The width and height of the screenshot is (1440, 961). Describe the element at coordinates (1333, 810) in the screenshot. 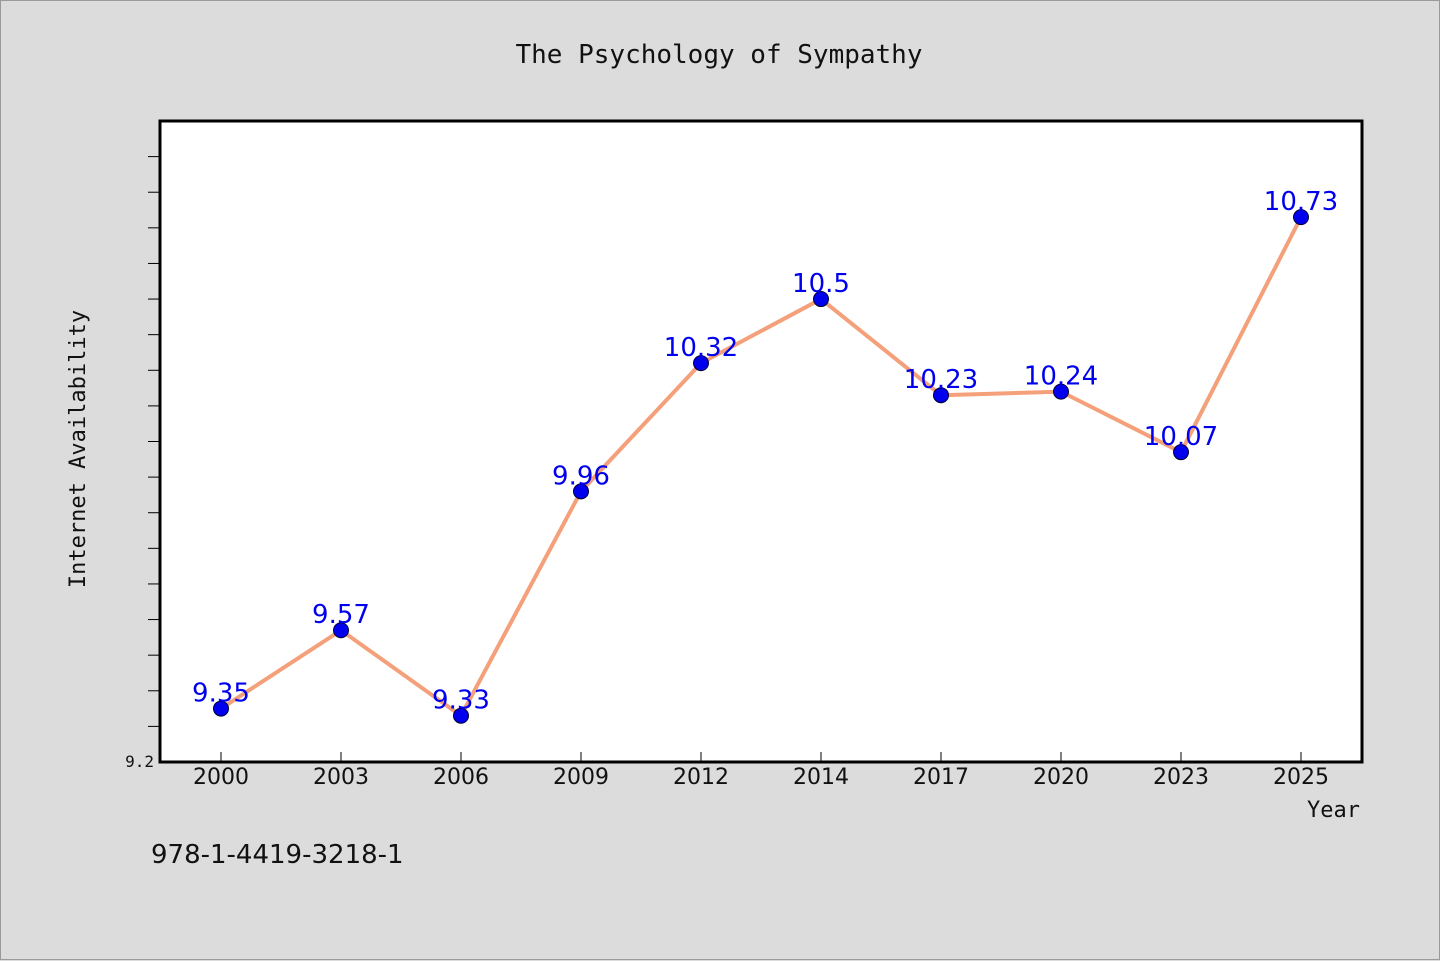

I see `x-axis-title: Year` at that location.